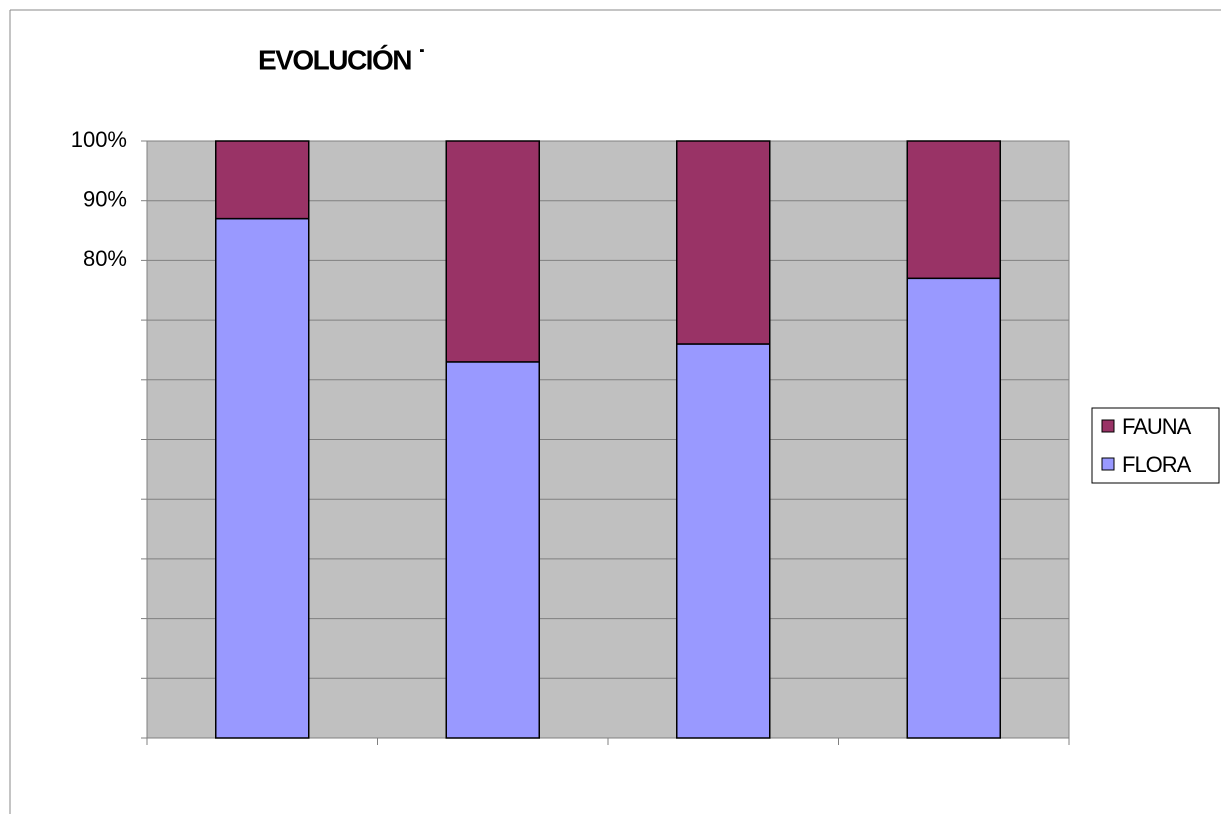 Image resolution: width=1221 pixels, height=814 pixels. Describe the element at coordinates (341, 59) in the screenshot. I see `chart-title: EVOLUCIÓN ˙` at that location.